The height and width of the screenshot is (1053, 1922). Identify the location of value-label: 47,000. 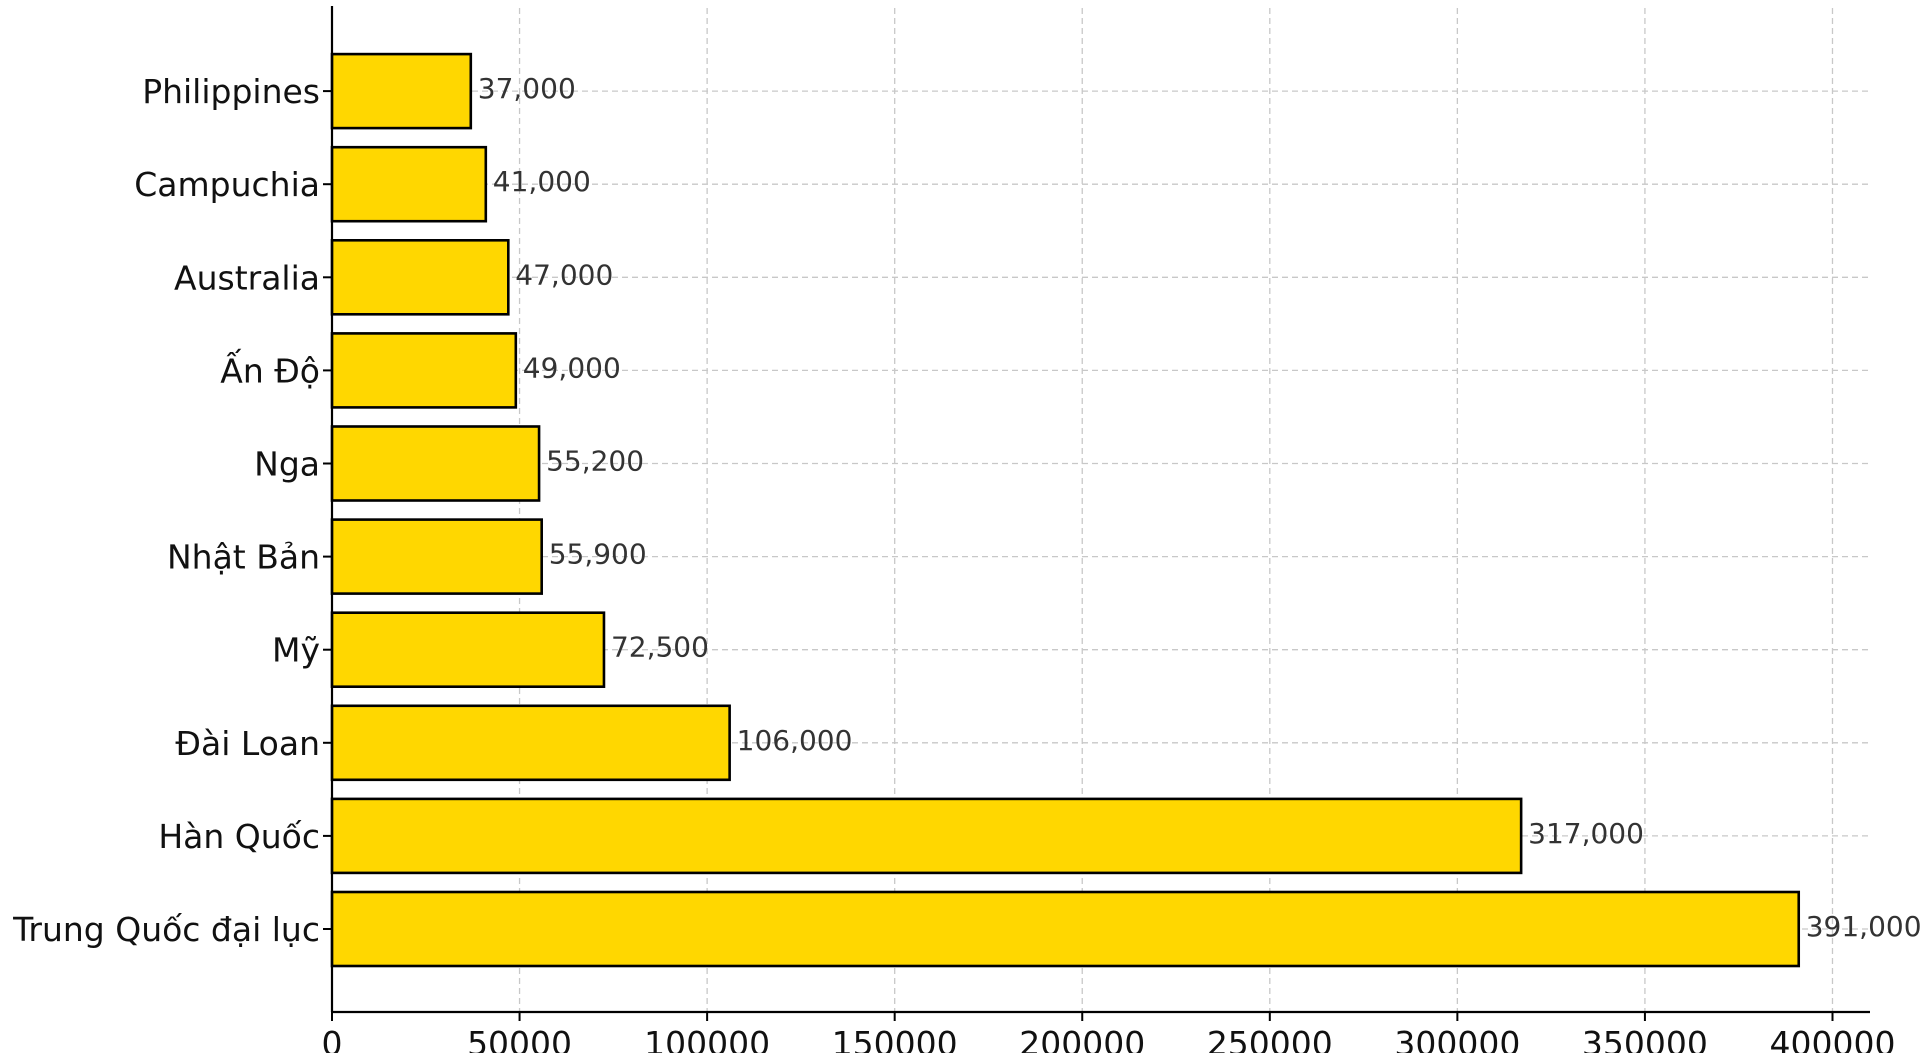
(564, 274).